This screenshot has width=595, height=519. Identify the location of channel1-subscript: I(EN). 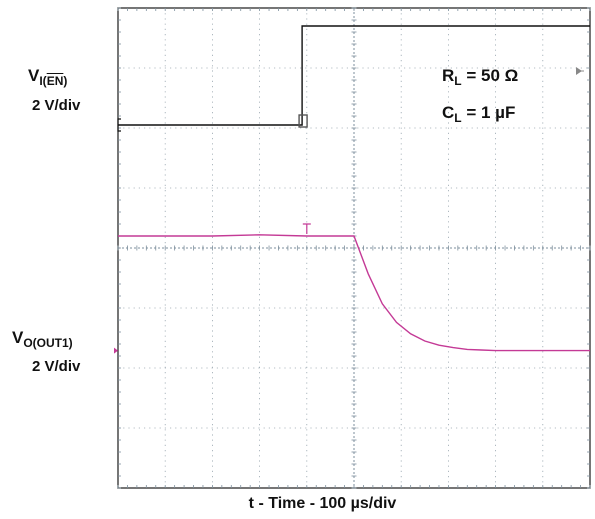
(53, 81).